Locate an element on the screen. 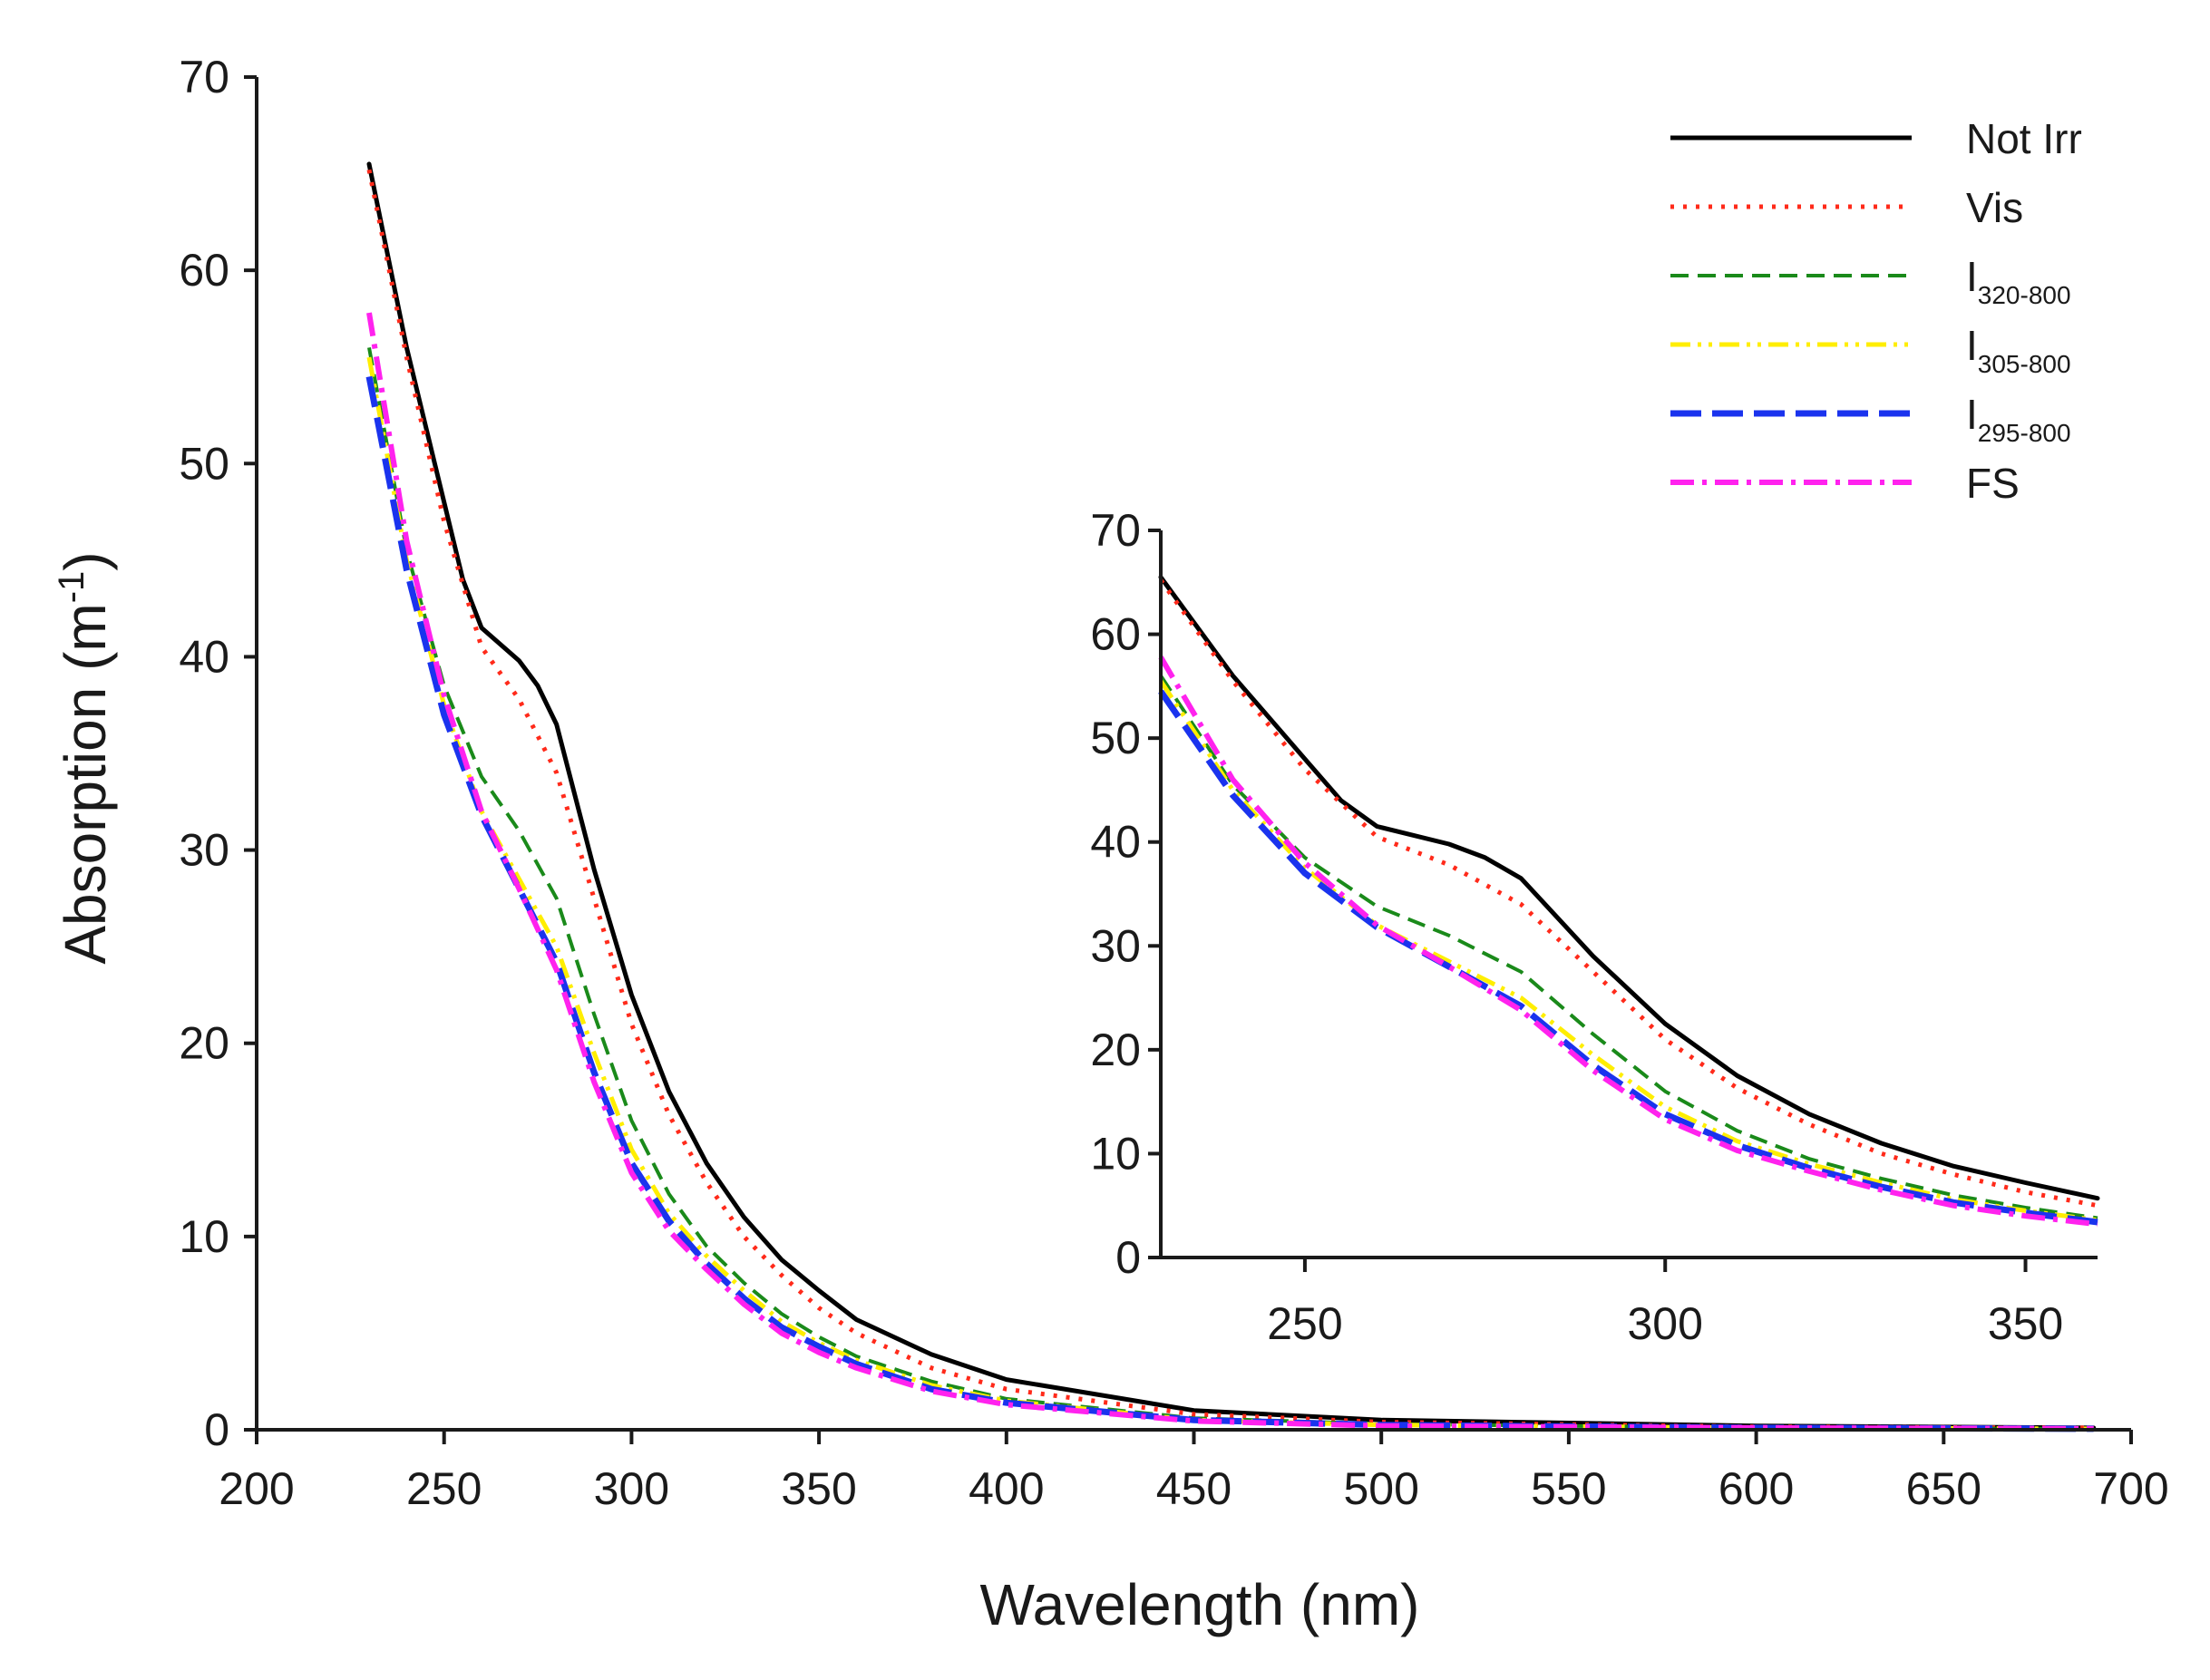  x-axis-title: Wavelength (nm) is located at coordinates (1200, 1604).